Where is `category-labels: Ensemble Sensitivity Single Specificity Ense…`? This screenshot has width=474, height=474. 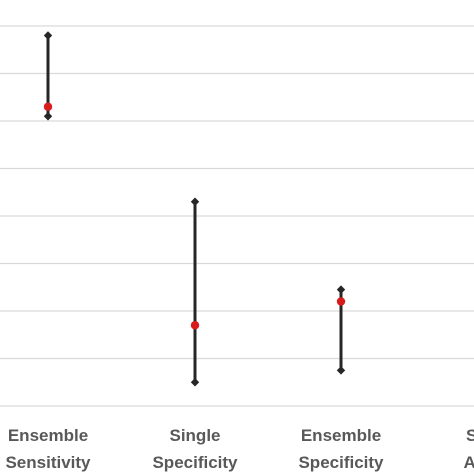 category-labels: Ensemble Sensitivity Single Specificity Ense… is located at coordinates (239, 449).